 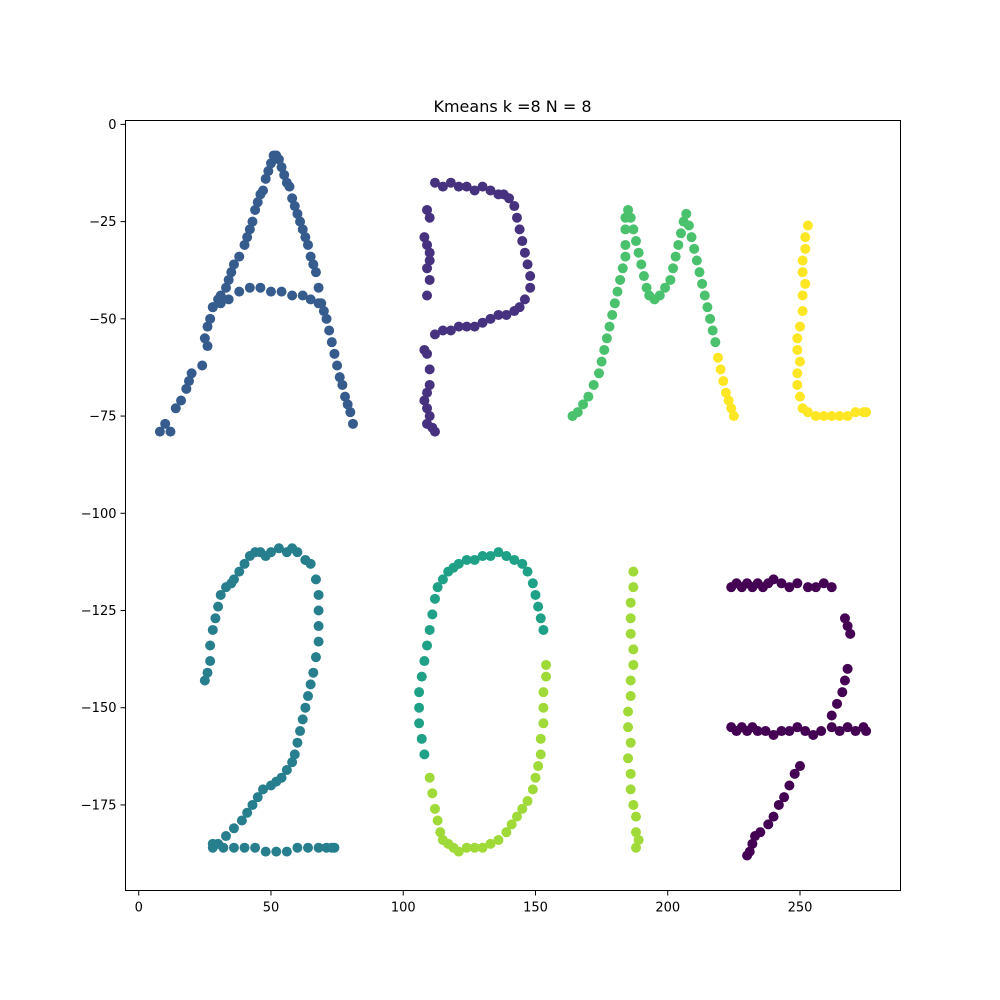 I want to click on y-tick-label: −75, so click(x=102, y=417).